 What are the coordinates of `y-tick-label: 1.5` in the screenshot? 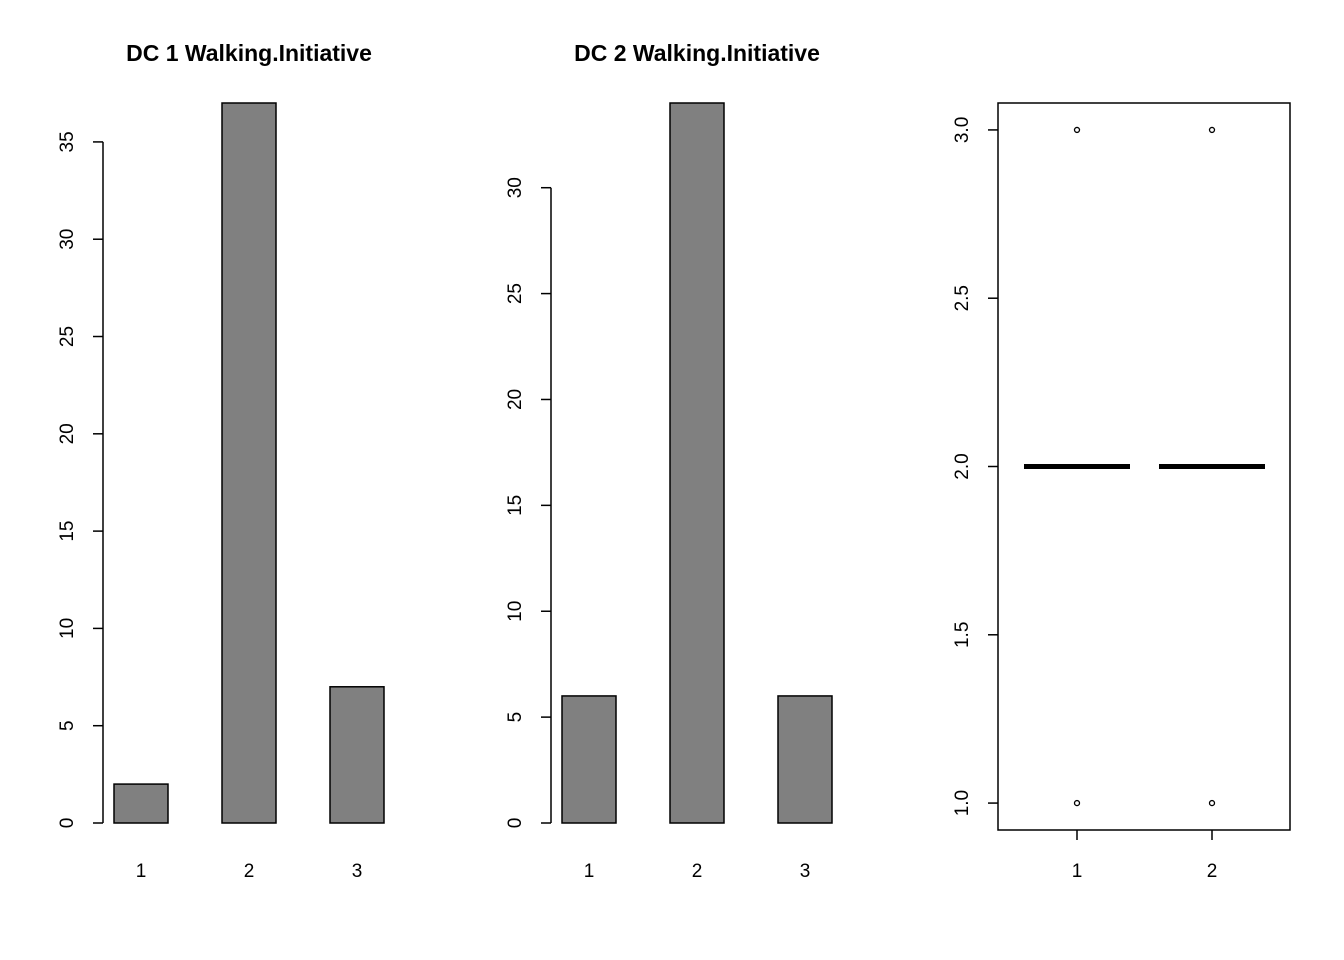 It's located at (962, 635).